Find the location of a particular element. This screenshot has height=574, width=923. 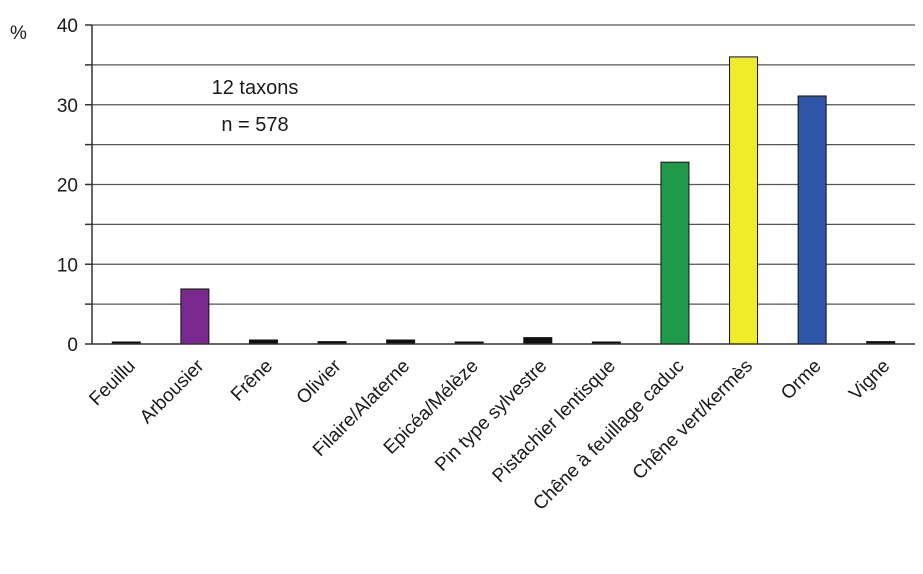

x-category-label: Feuillu is located at coordinates (112, 383).